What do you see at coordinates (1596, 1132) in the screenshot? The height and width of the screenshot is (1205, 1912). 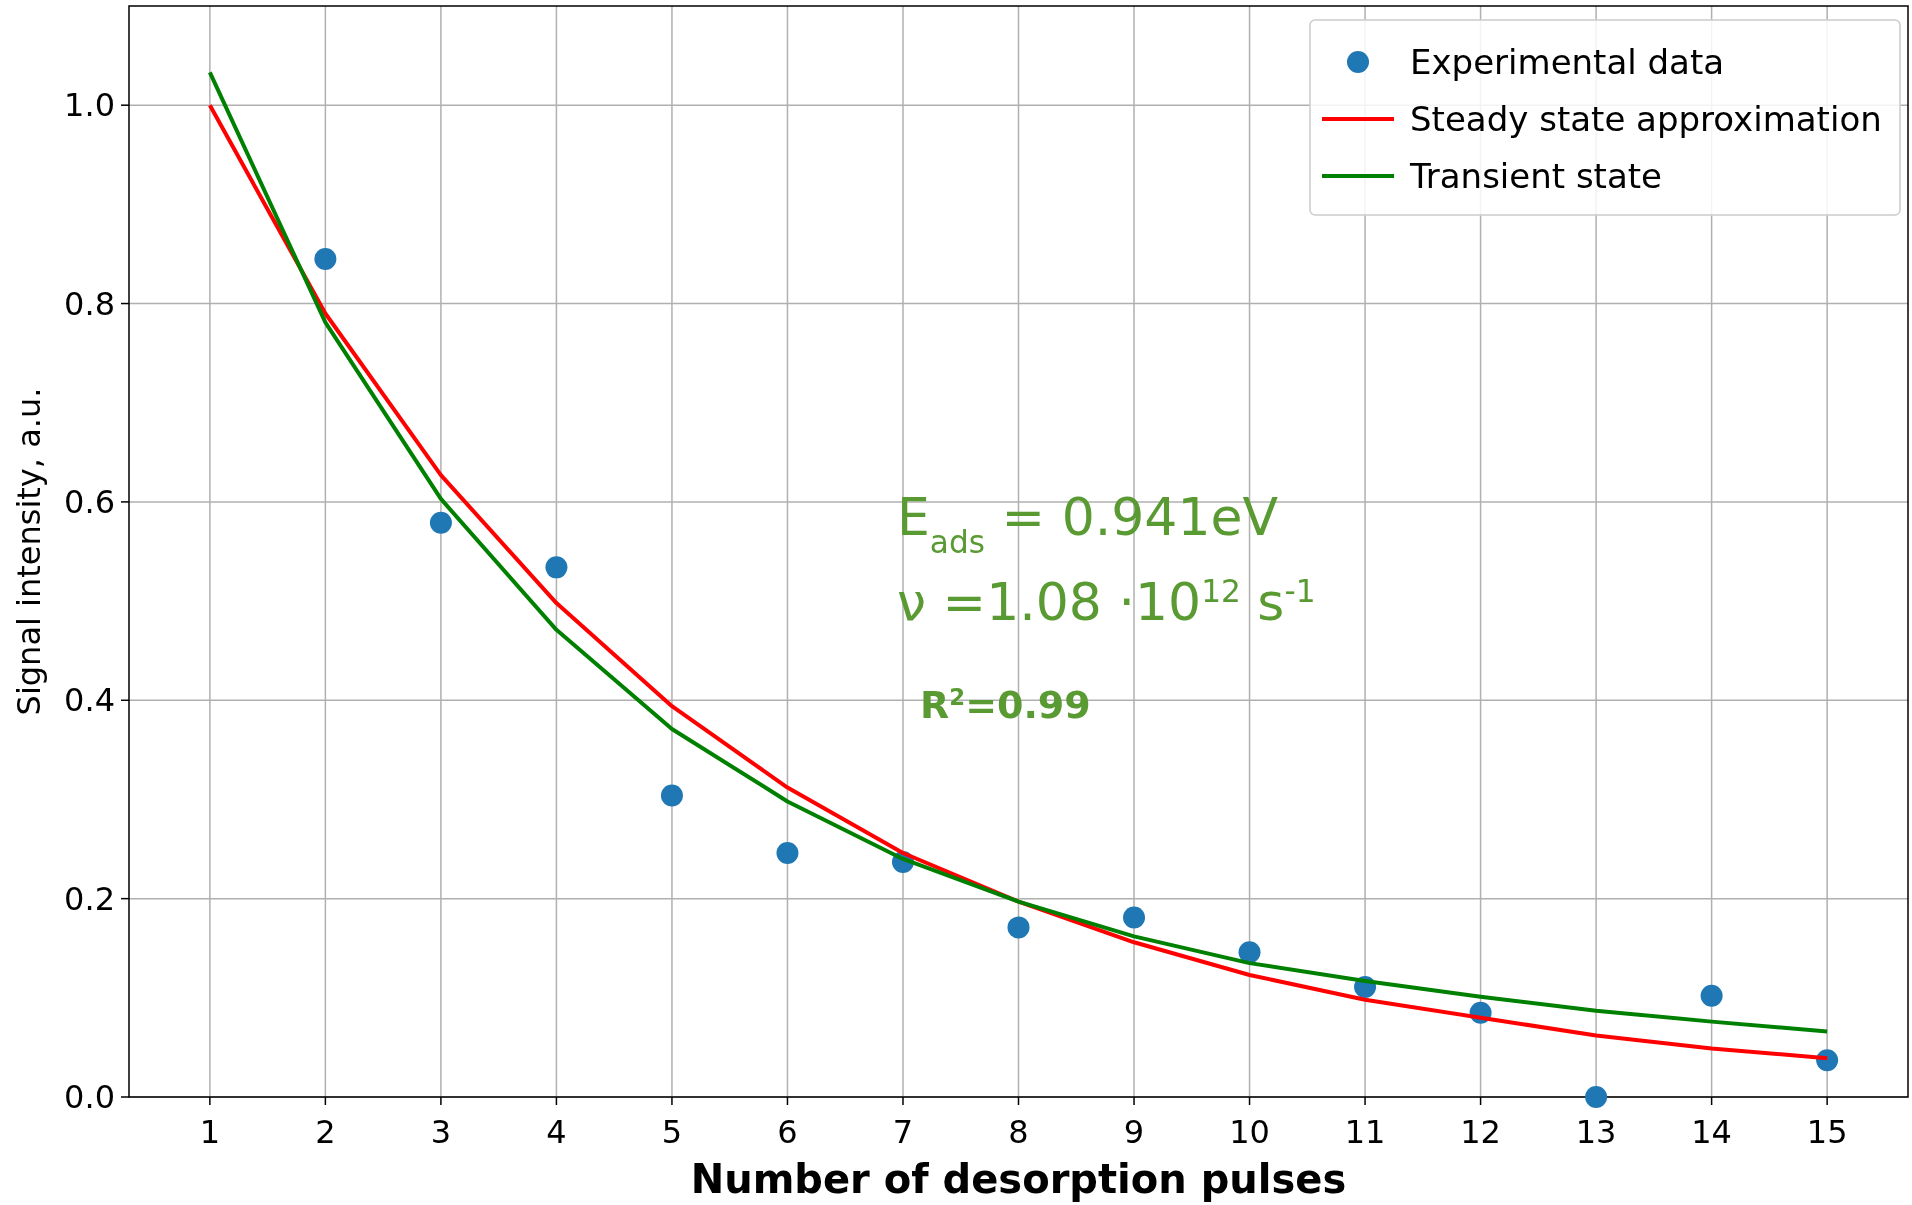 I see `x-tick-label: 13` at bounding box center [1596, 1132].